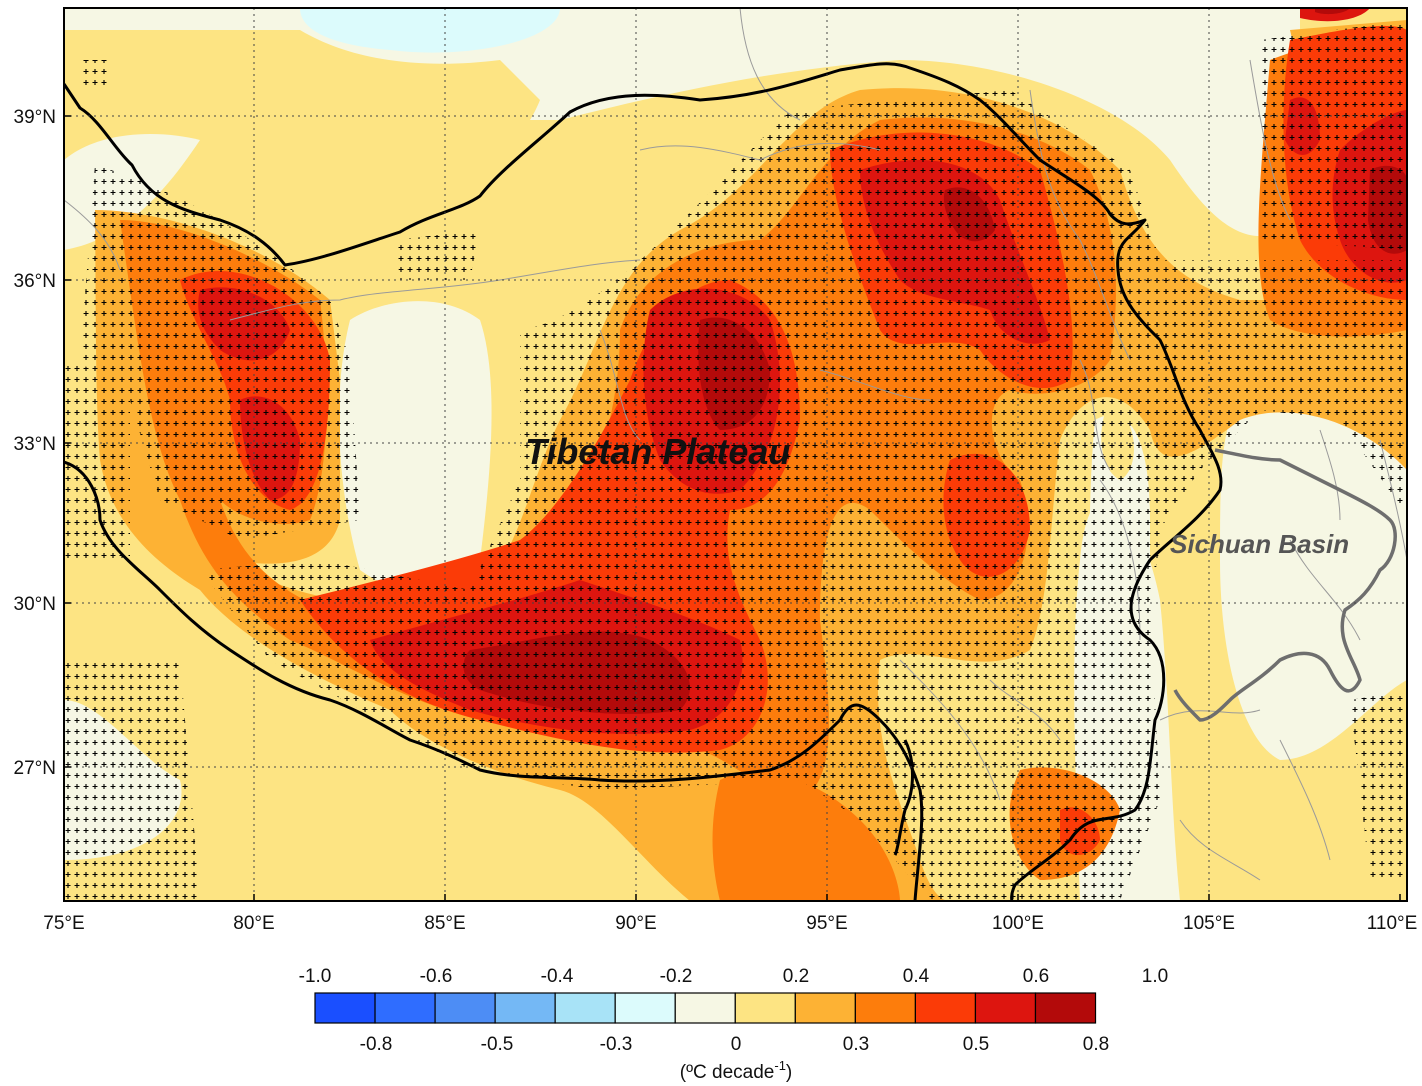  I want to click on colorbar-unit-superscript: -1, so click(780, 1065).